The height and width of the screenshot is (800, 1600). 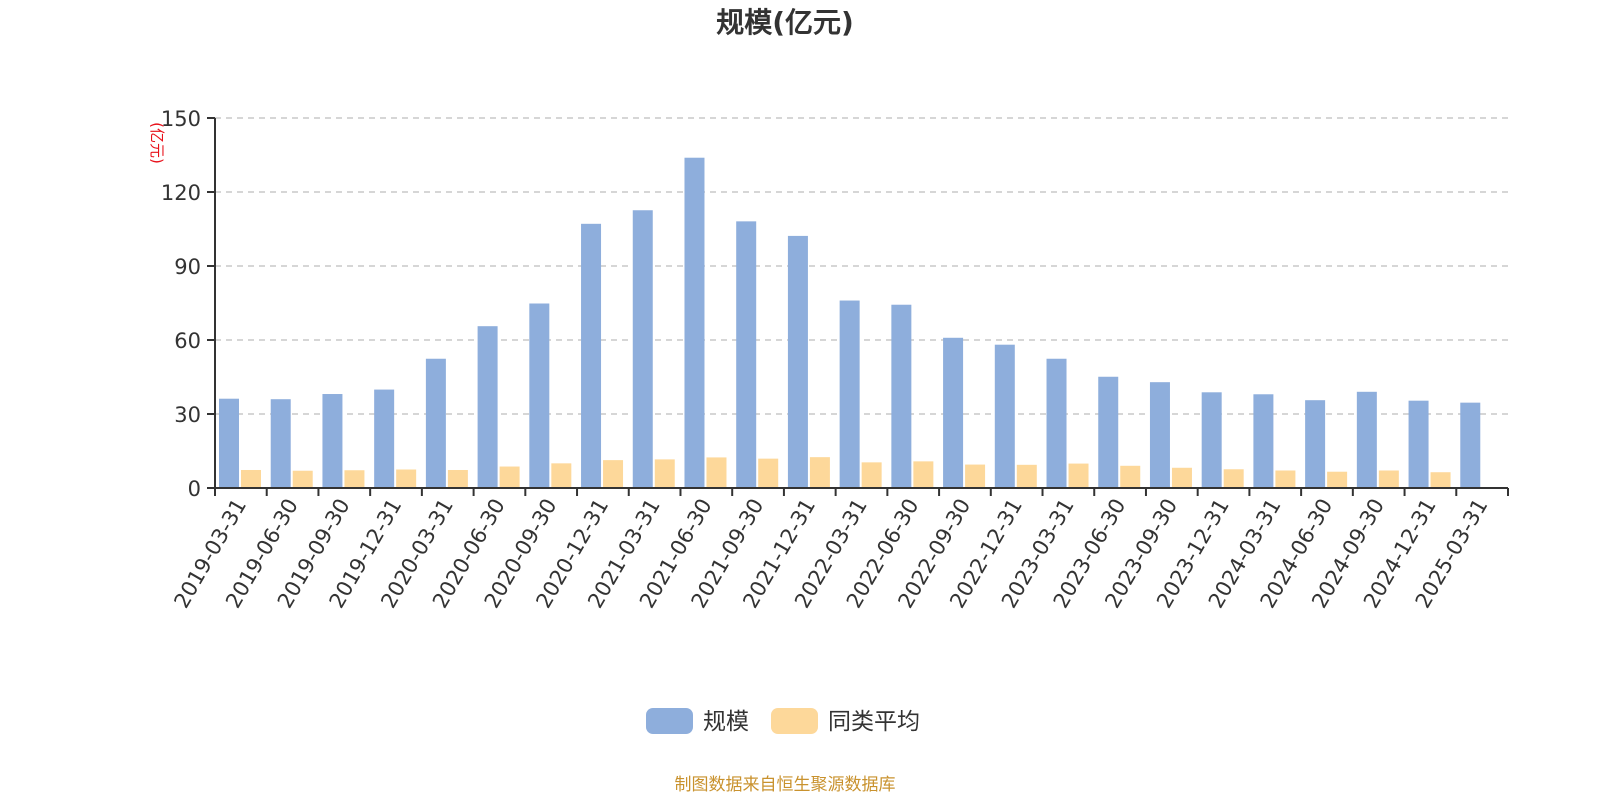 I want to click on y-tick-label: 120, so click(x=181, y=193).